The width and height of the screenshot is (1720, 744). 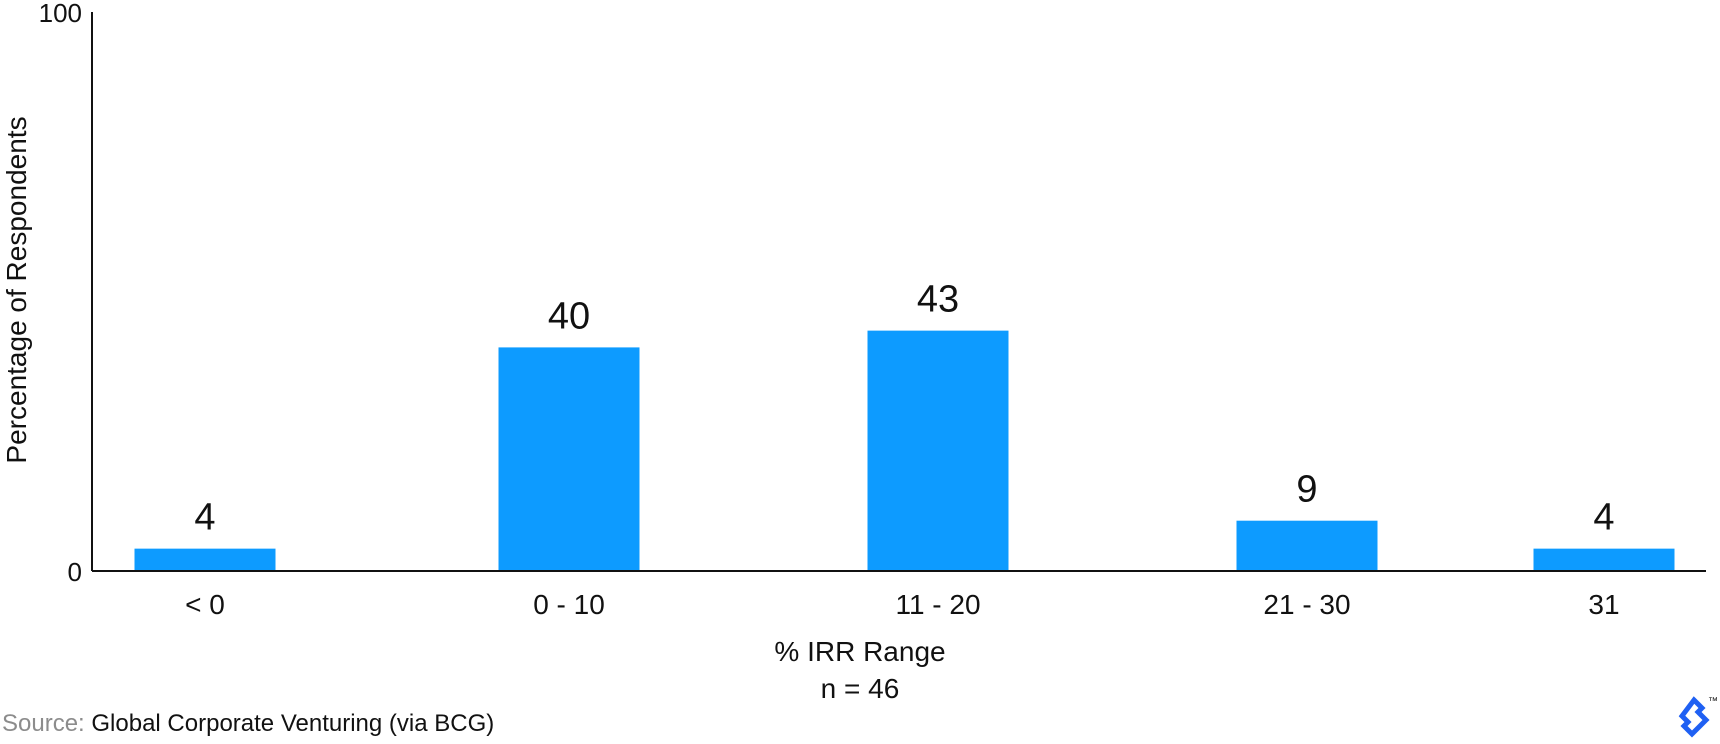 What do you see at coordinates (204, 518) in the screenshot?
I see `value-label-0: 4` at bounding box center [204, 518].